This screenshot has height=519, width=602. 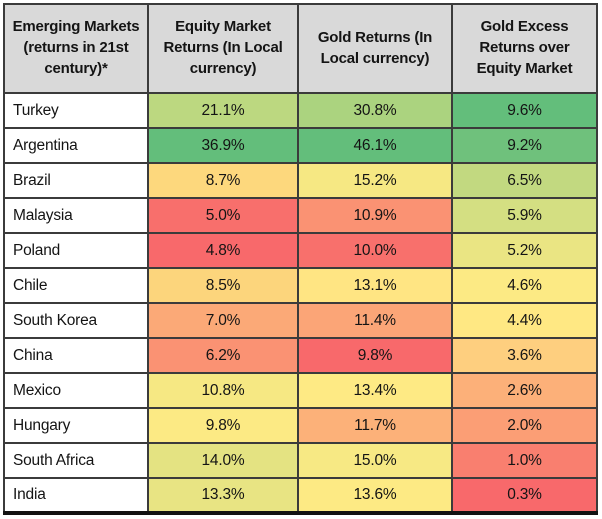 I want to click on table-row: Poland 4.8% 10.0% 5.2%, so click(x=300, y=250).